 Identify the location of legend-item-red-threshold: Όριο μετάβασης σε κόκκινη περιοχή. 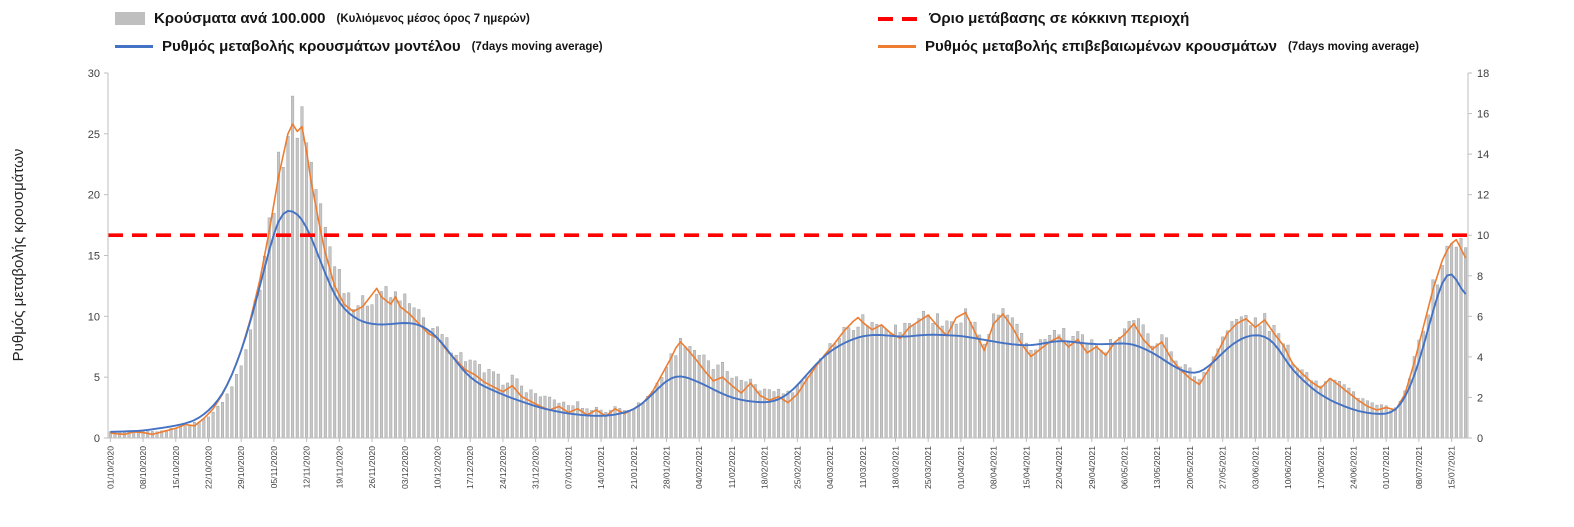
(1033, 18).